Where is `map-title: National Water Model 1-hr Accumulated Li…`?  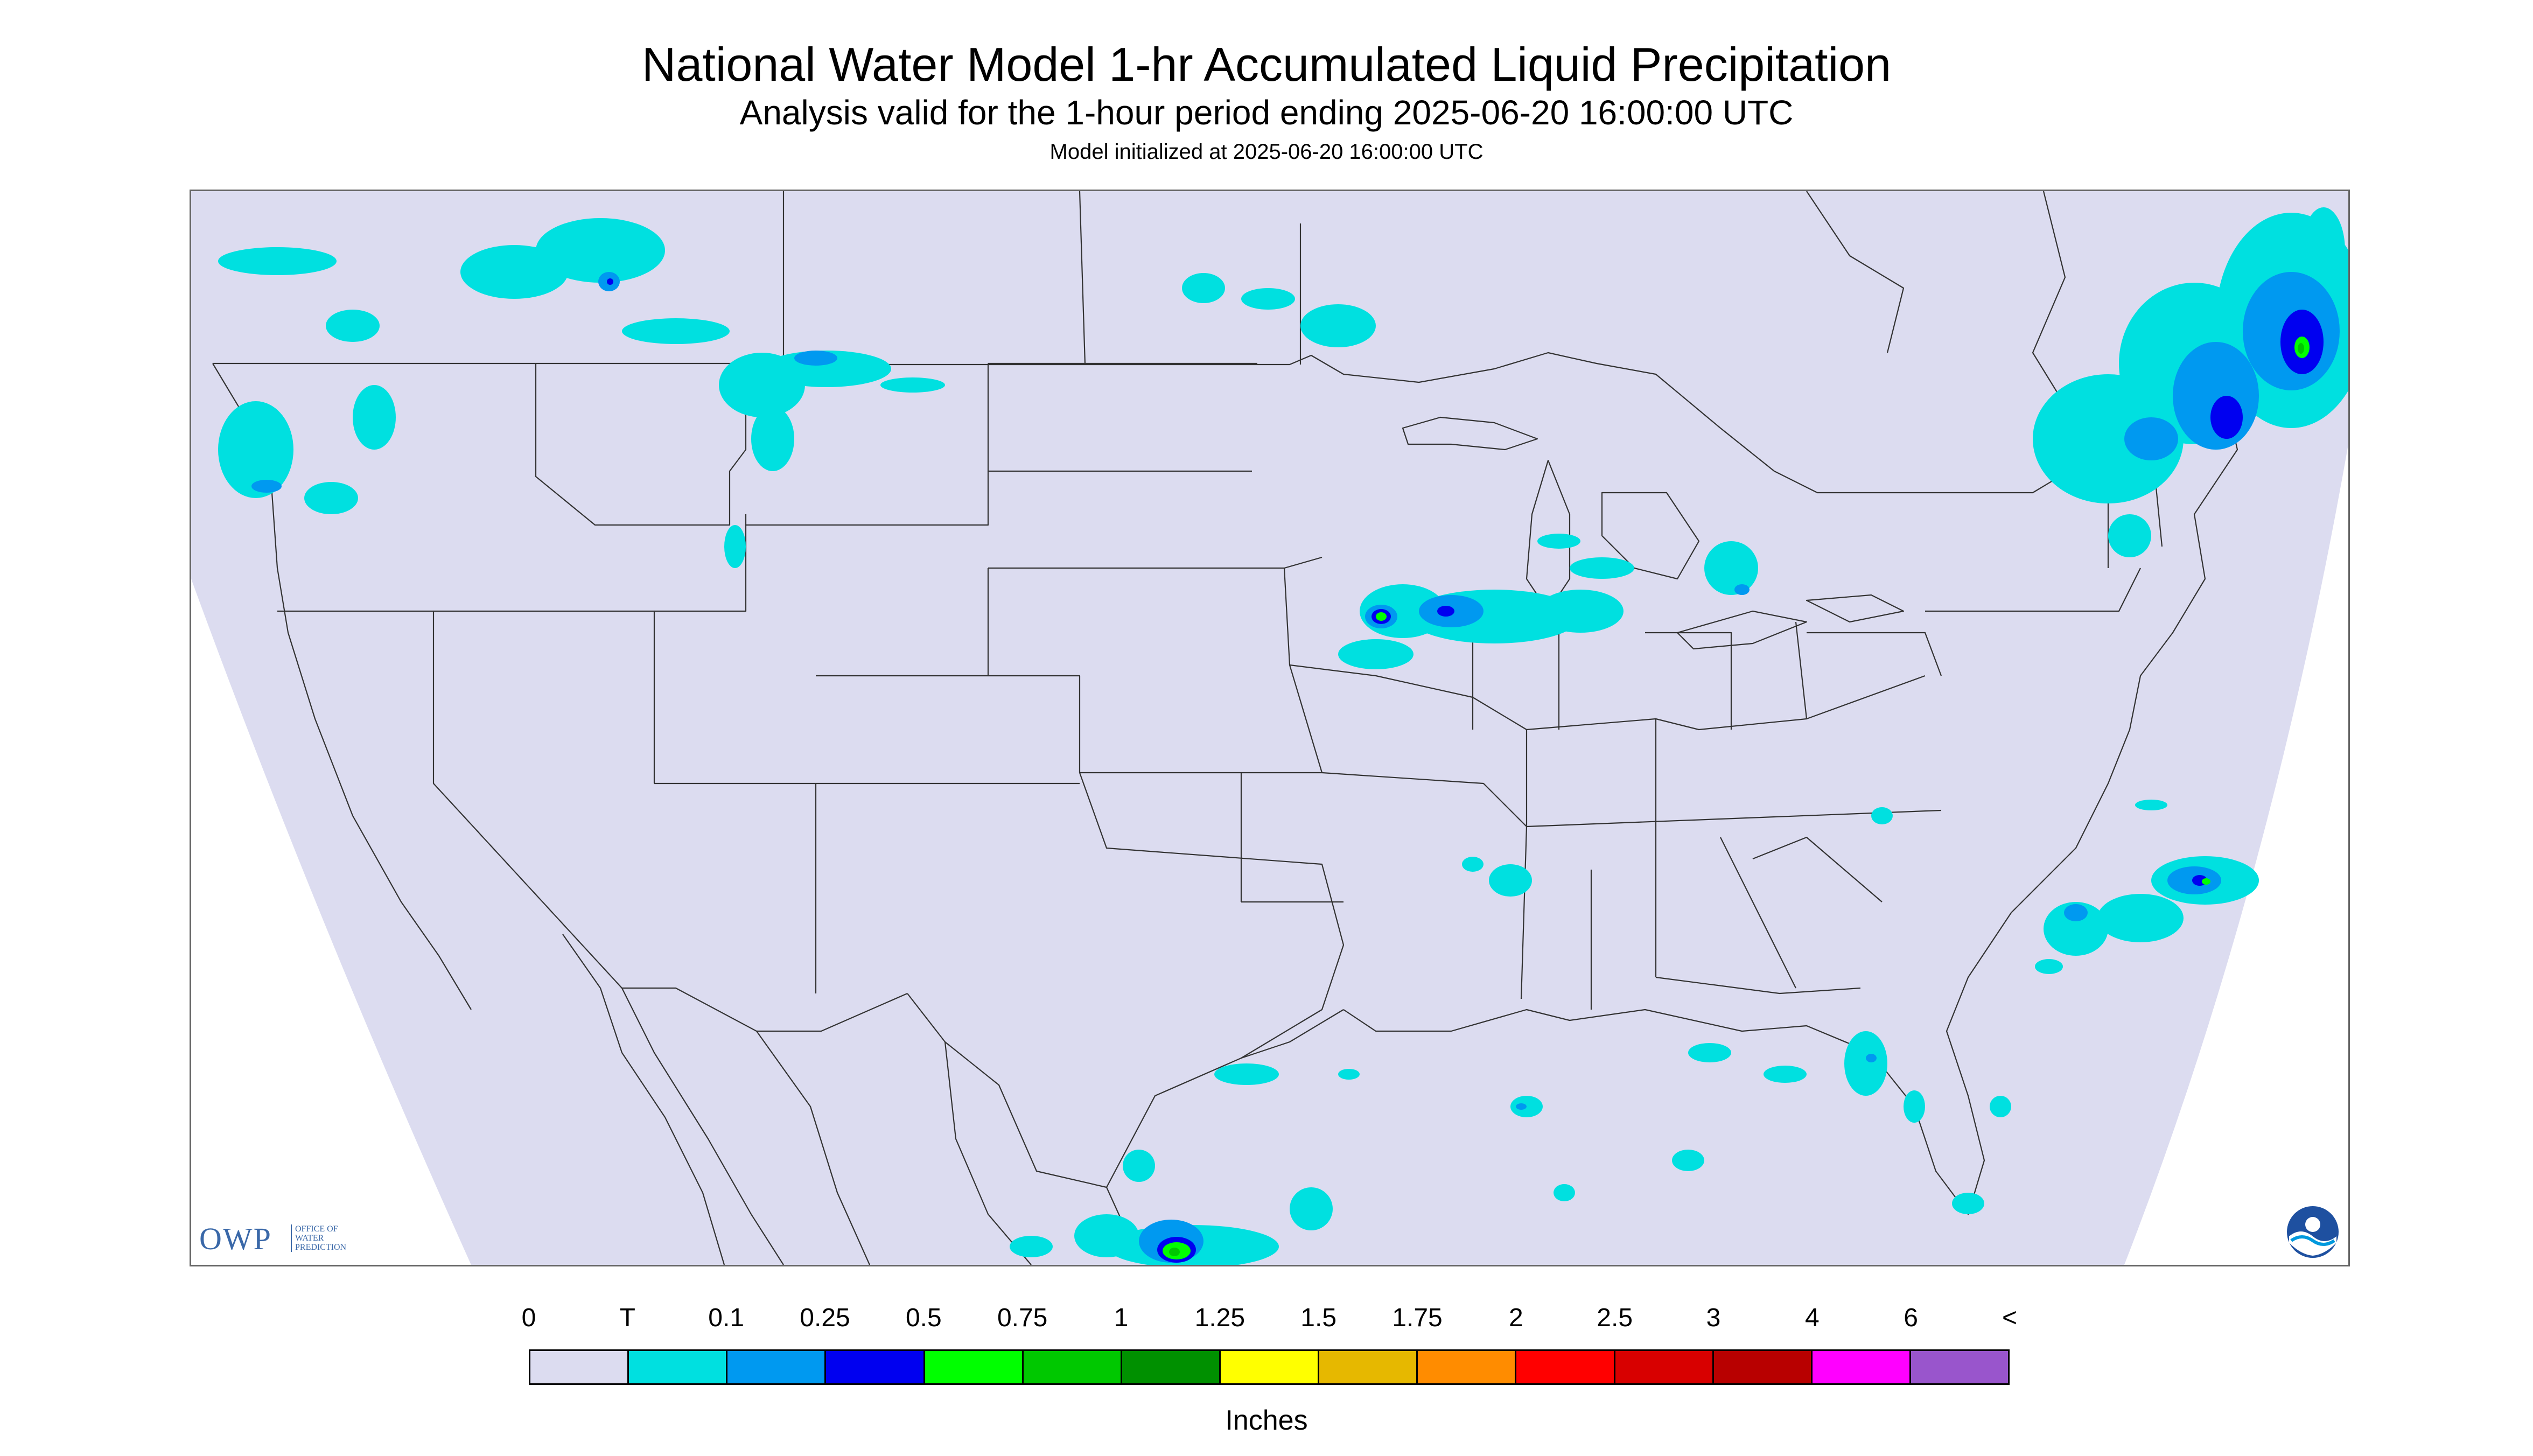 map-title: National Water Model 1-hr Accumulated Li… is located at coordinates (1266, 64).